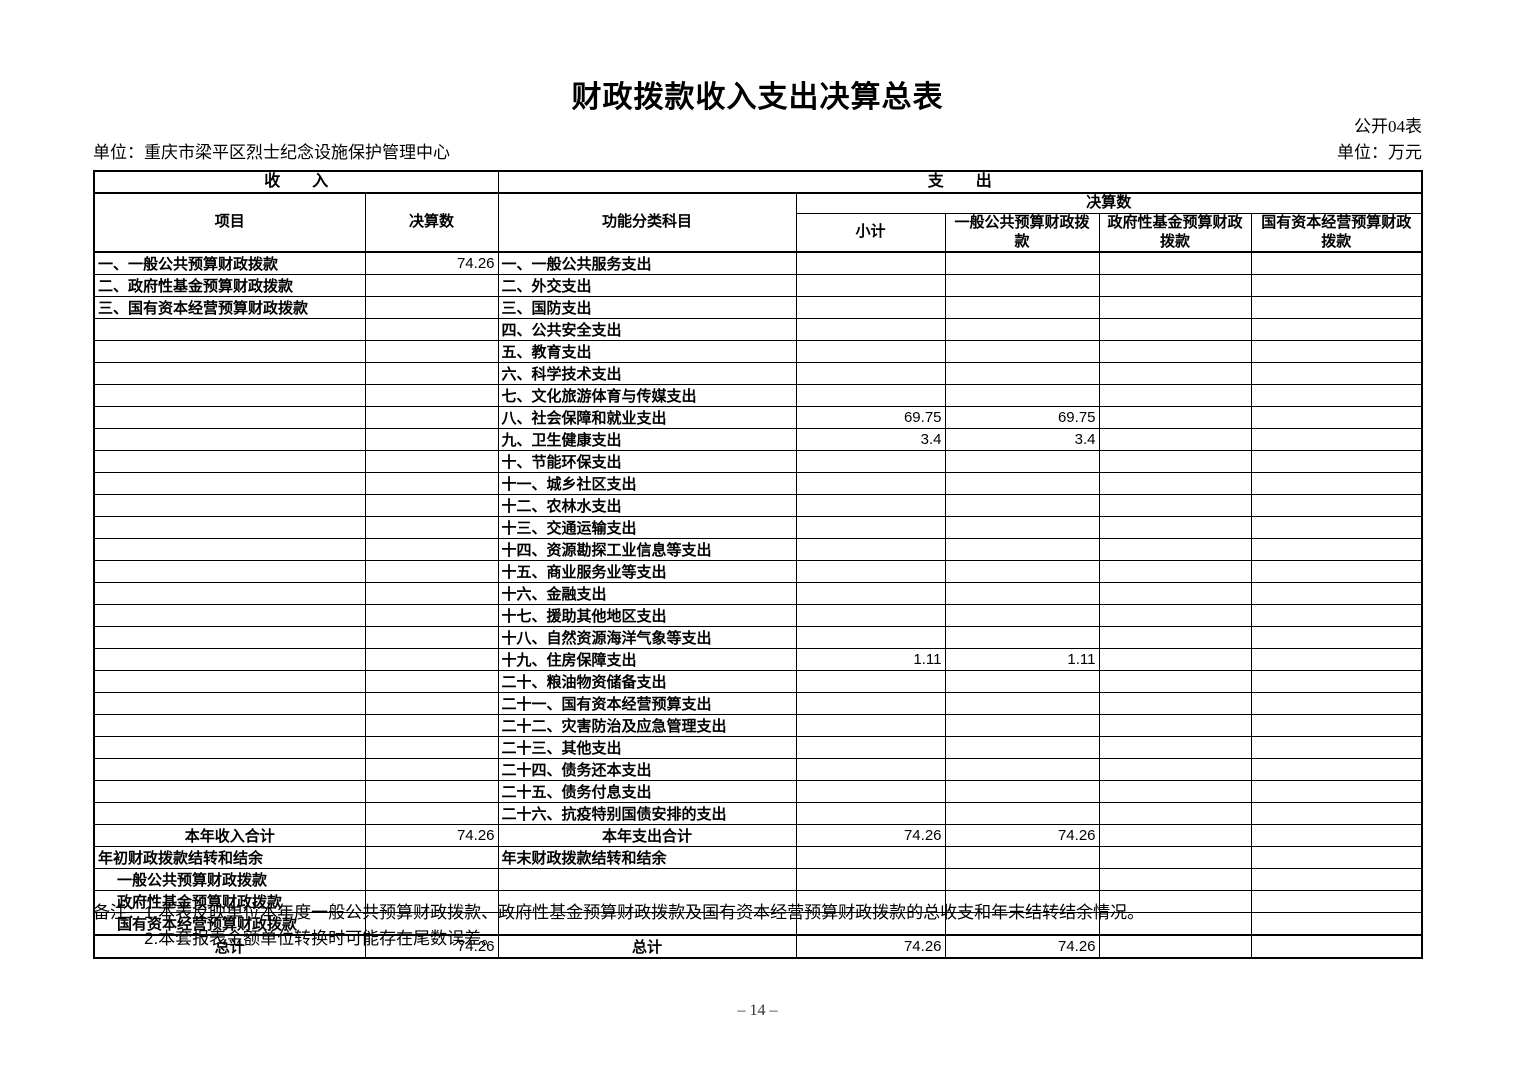 Image resolution: width=1515 pixels, height=1069 pixels. What do you see at coordinates (647, 836) in the screenshot?
I see `expense-item-cell: 本年支出合计` at bounding box center [647, 836].